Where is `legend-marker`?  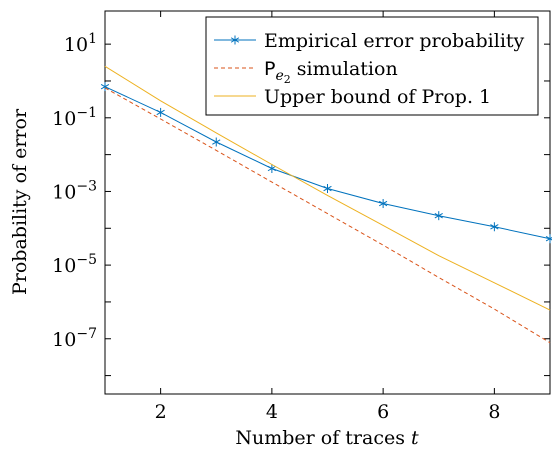
legend-marker is located at coordinates (235, 40).